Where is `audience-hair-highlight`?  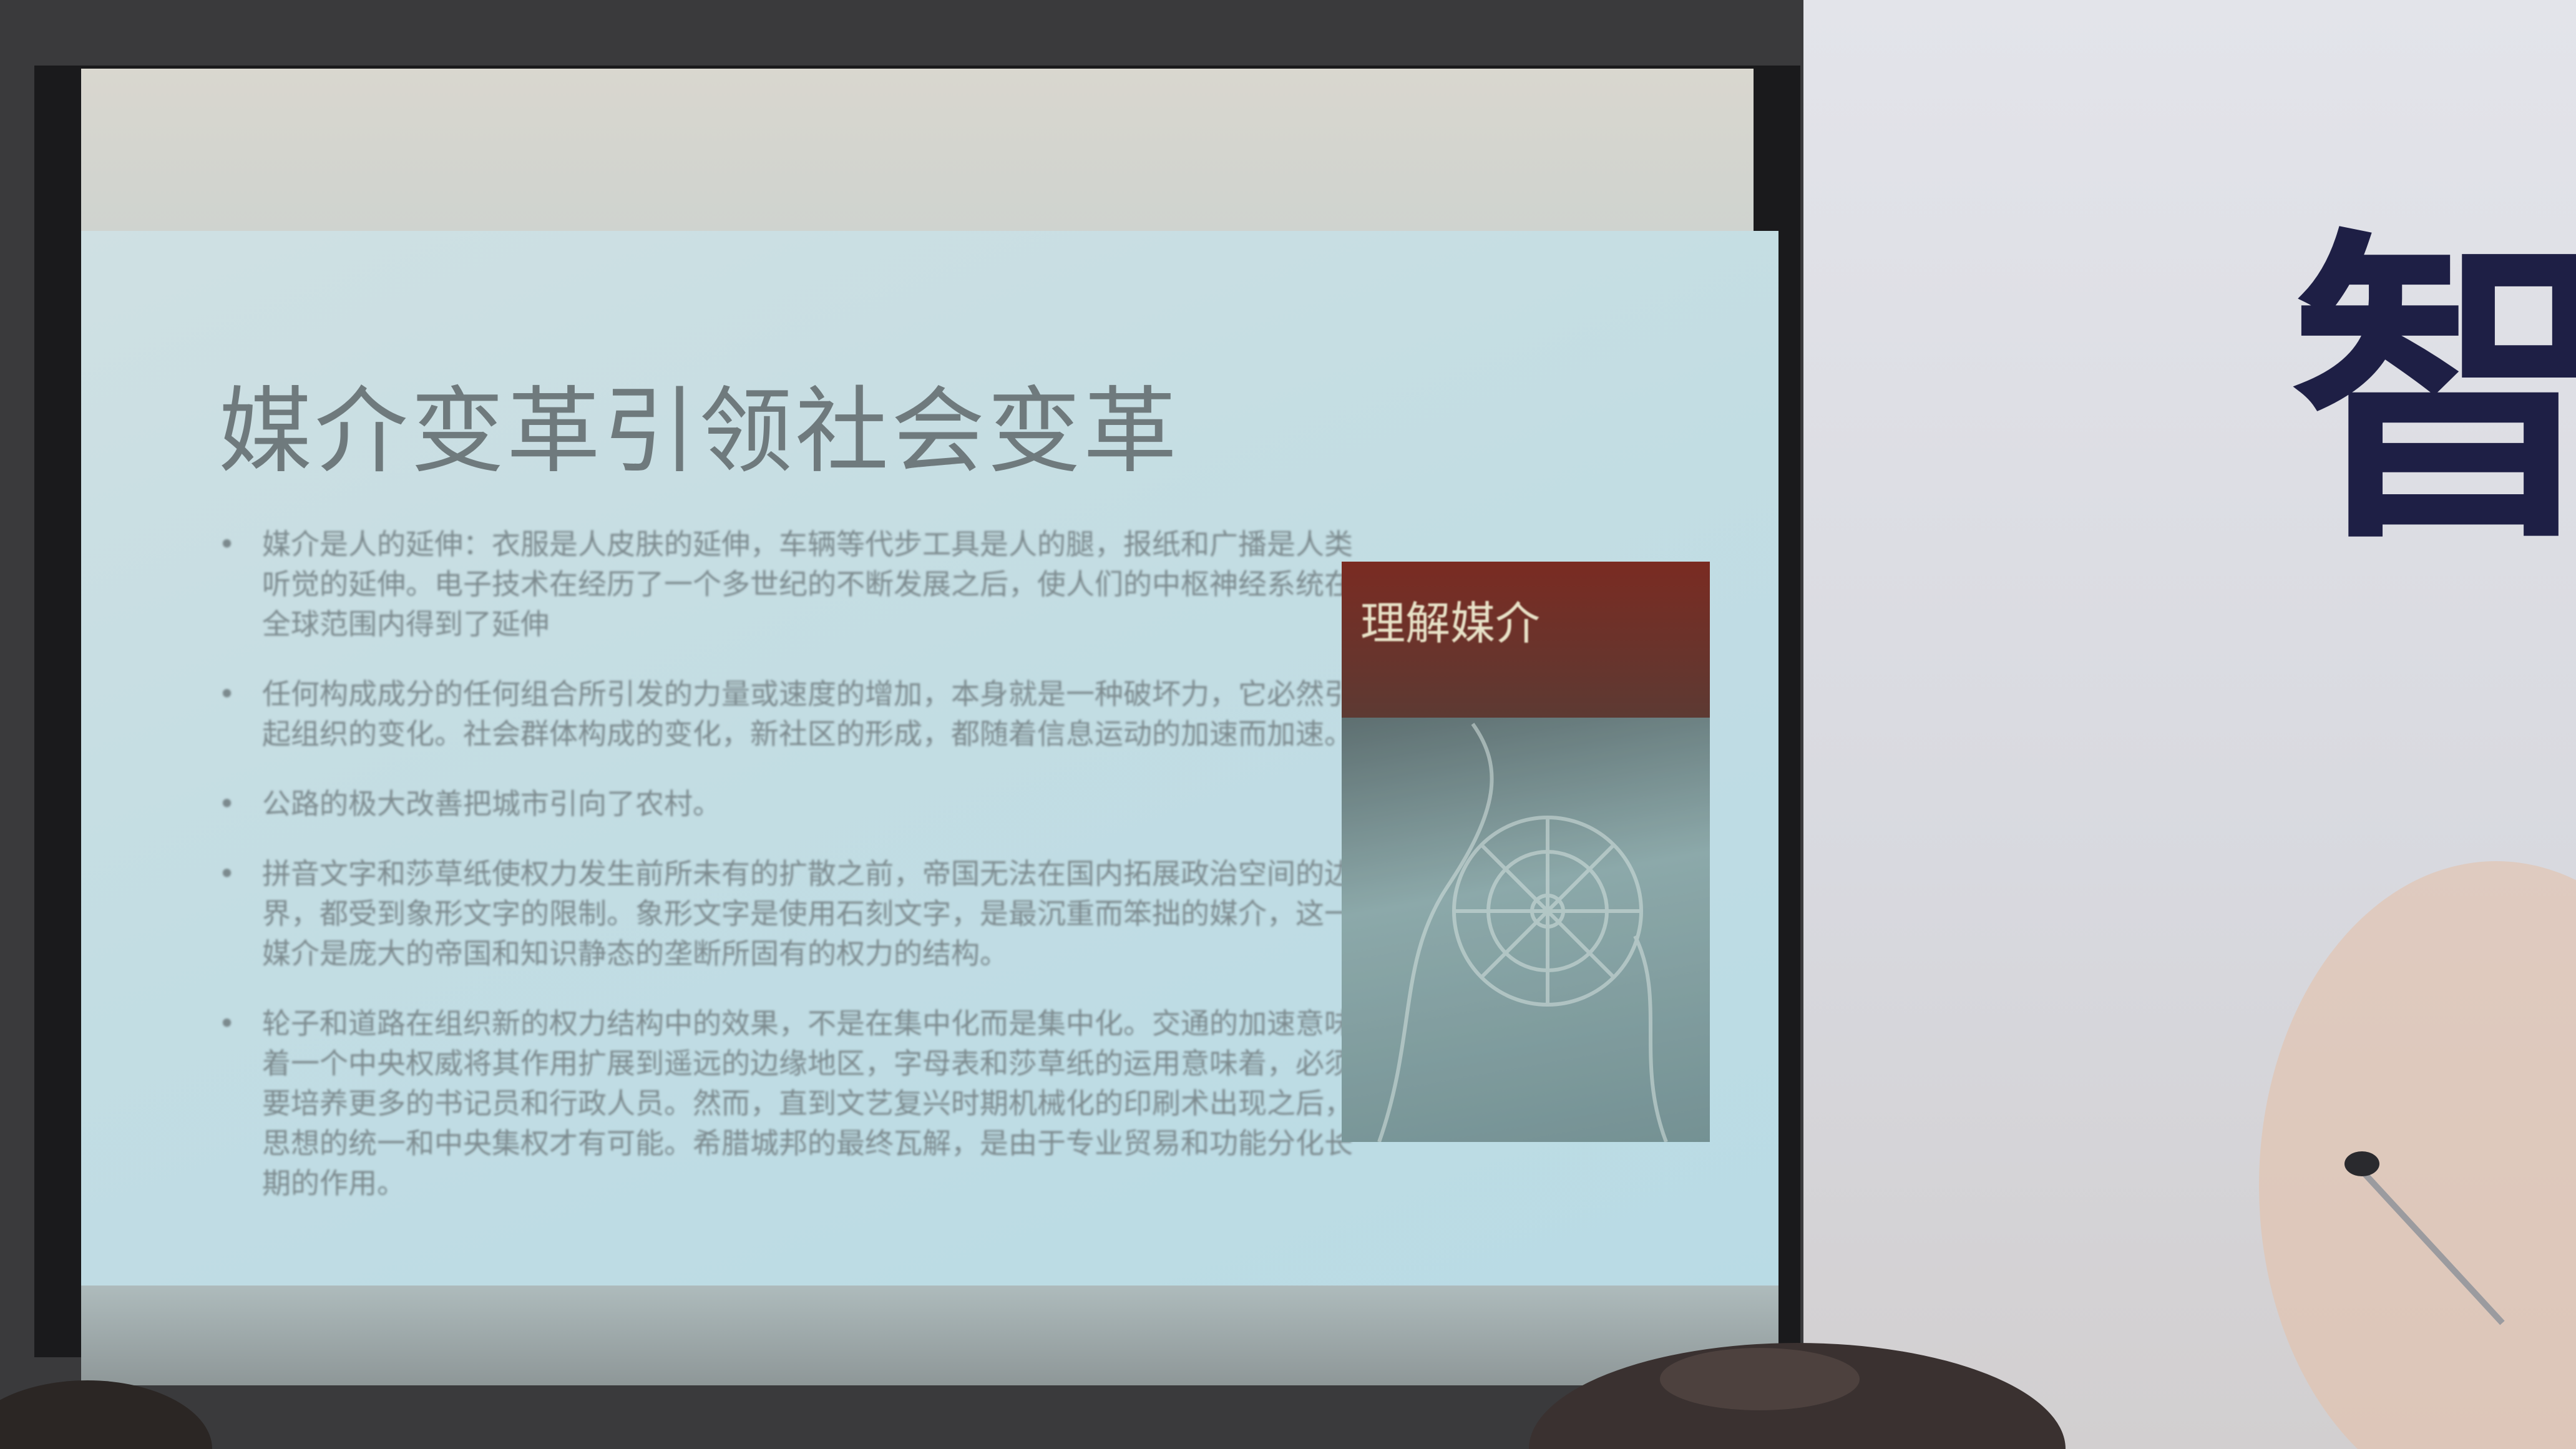 audience-hair-highlight is located at coordinates (1760, 1379).